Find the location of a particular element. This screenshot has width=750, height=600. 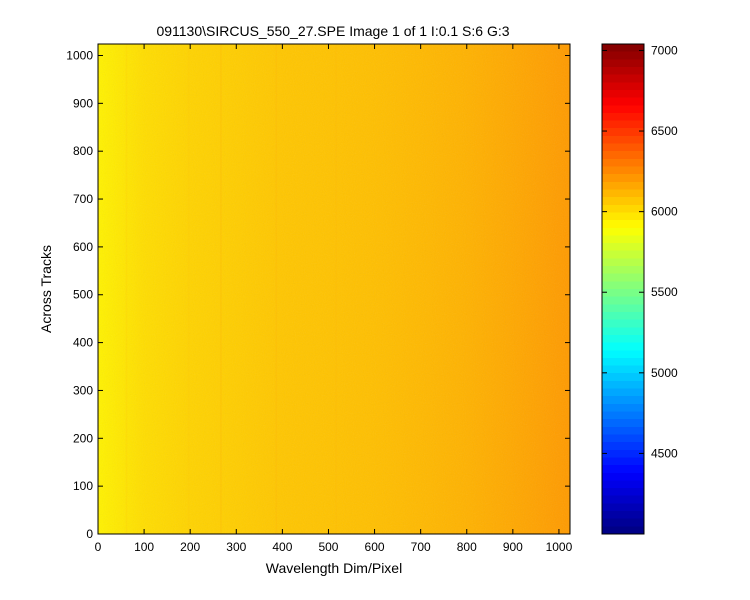

y-tick-label: 500 is located at coordinates (83, 295).